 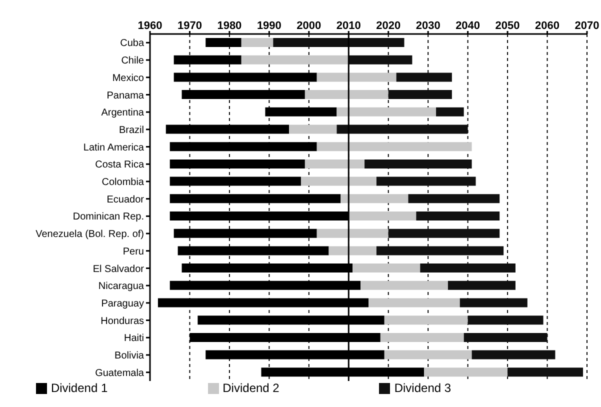 I want to click on y-tick-label: Peru, so click(x=133, y=252).